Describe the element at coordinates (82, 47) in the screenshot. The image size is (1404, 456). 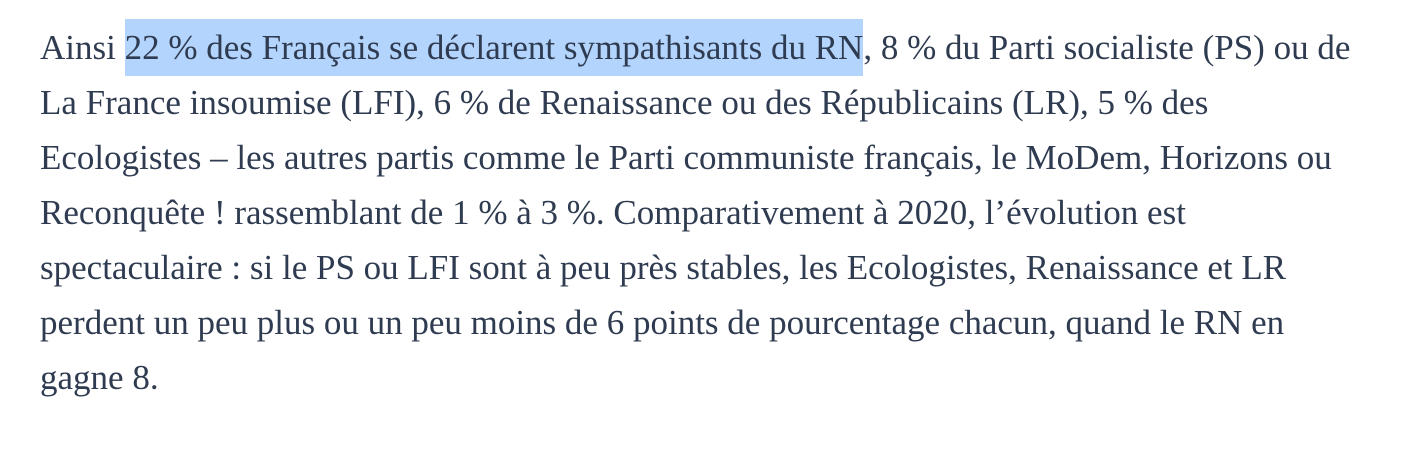
I see `paragraph-text-before-selection: Ainsi` at that location.